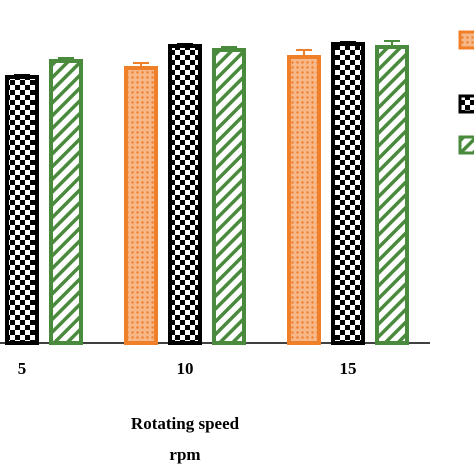 This screenshot has width=474, height=474. What do you see at coordinates (348, 368) in the screenshot?
I see `x-tick-label: 15` at bounding box center [348, 368].